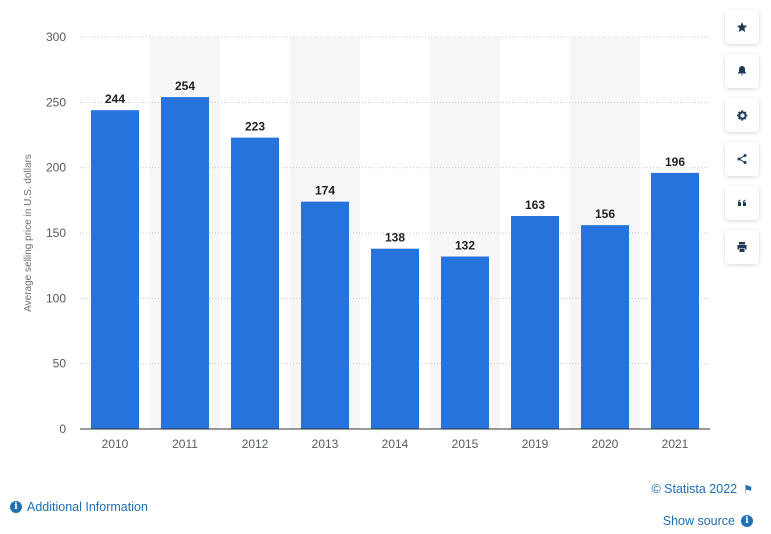 The width and height of the screenshot is (771, 534). What do you see at coordinates (255, 444) in the screenshot?
I see `x-tick-label: 2012` at bounding box center [255, 444].